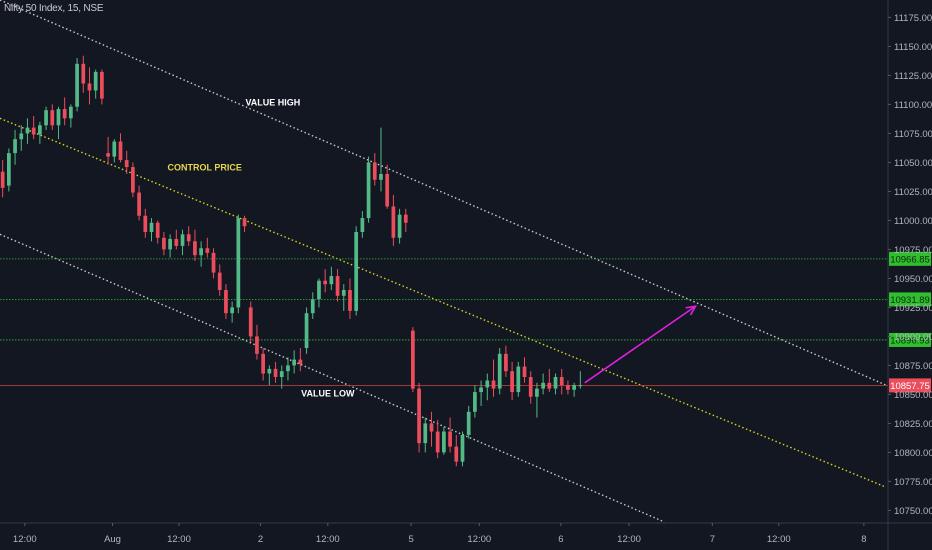 Image resolution: width=932 pixels, height=550 pixels. I want to click on level-price-label: 10896.93, so click(910, 340).